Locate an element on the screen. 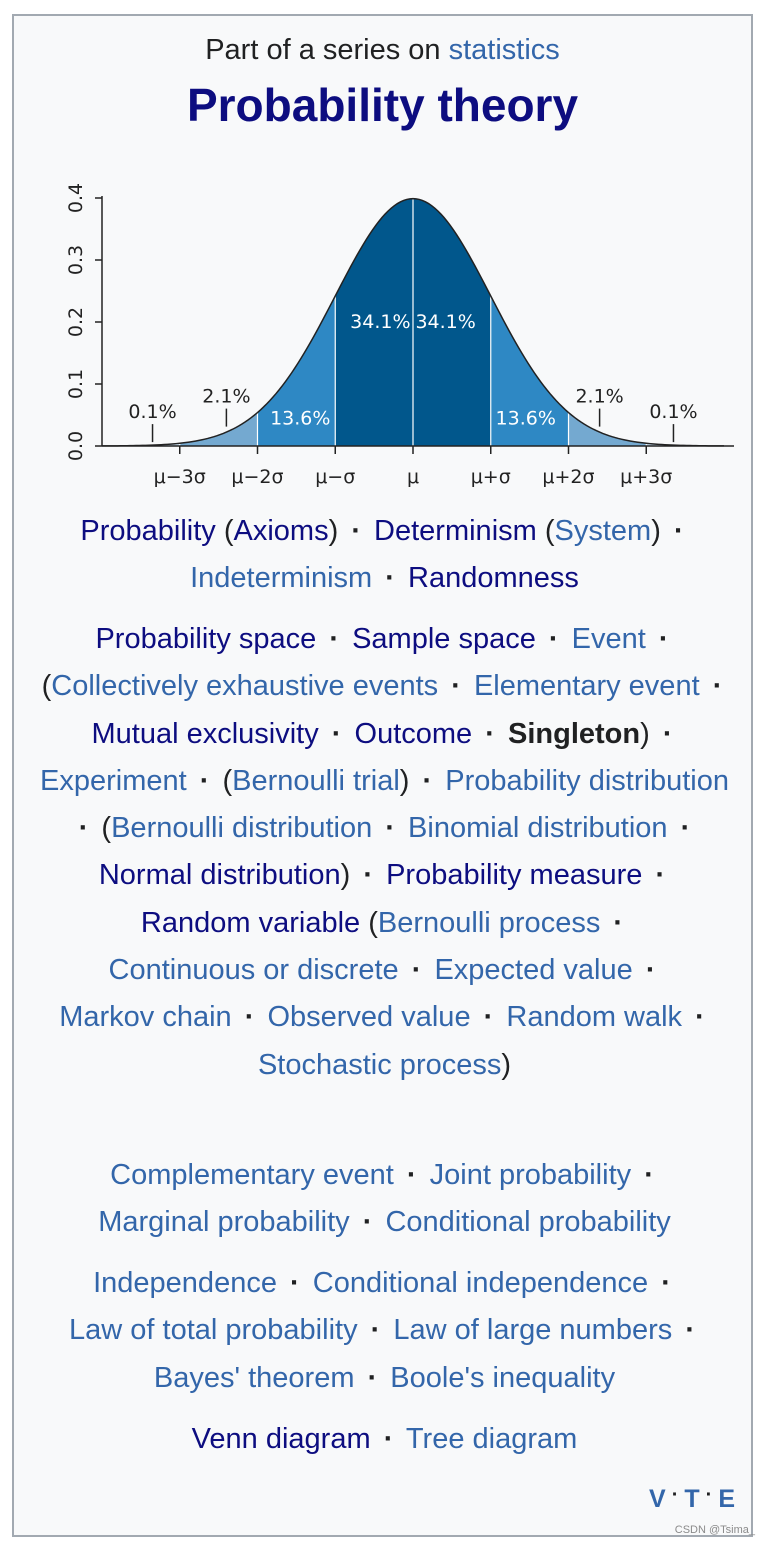 The width and height of the screenshot is (765, 1545). view-template-link: V is located at coordinates (657, 1499).